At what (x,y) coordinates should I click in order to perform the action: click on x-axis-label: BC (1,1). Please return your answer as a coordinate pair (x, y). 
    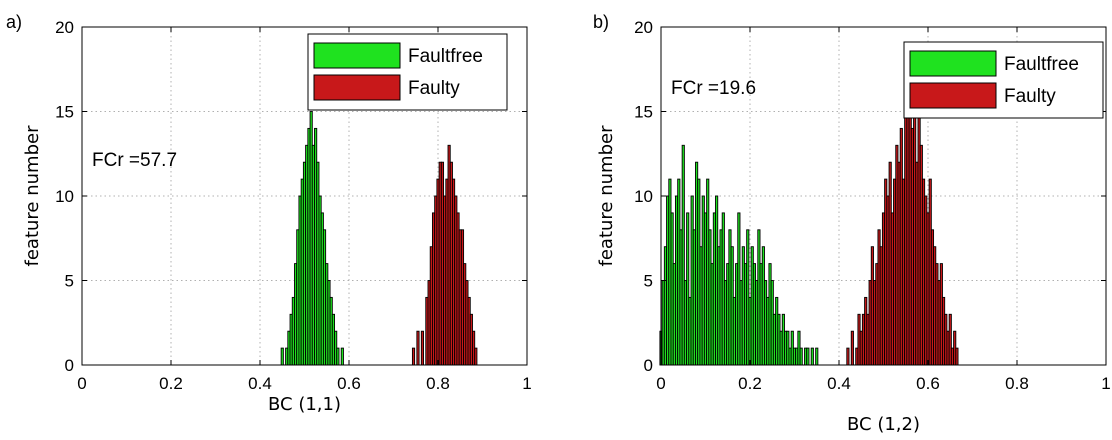
    Looking at the image, I should click on (304, 404).